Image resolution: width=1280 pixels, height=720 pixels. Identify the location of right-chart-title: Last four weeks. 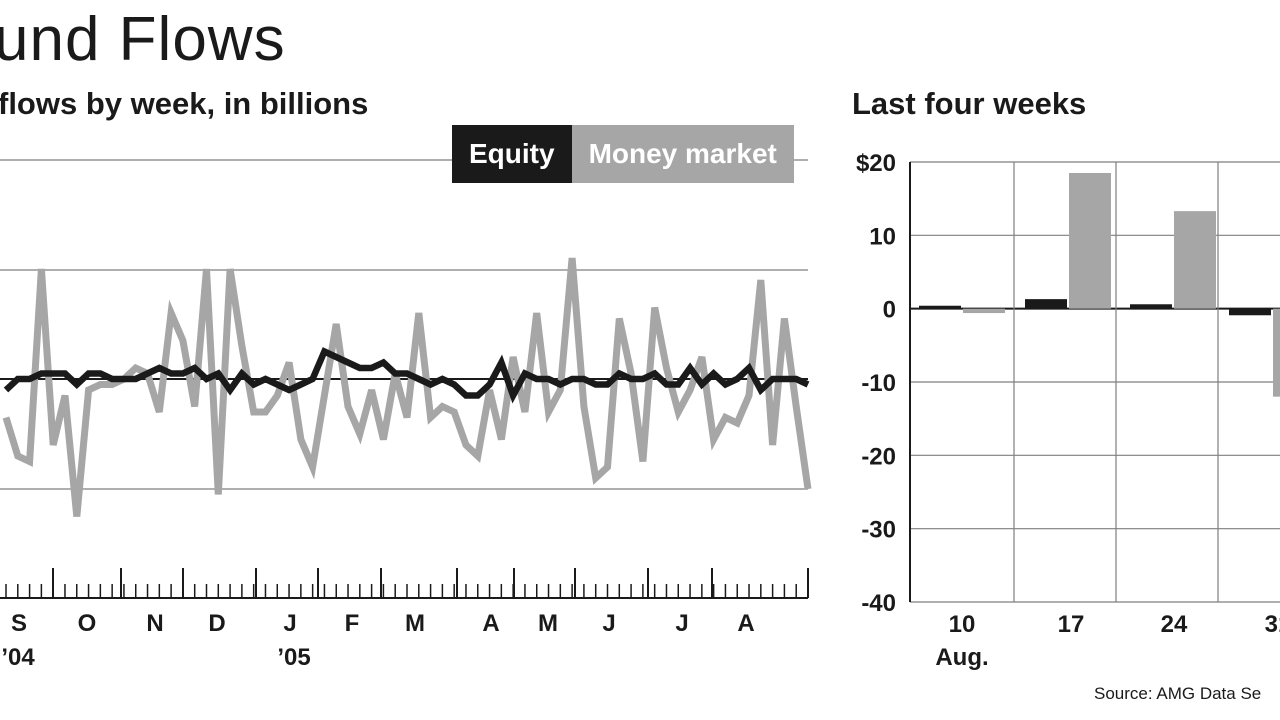
(969, 103).